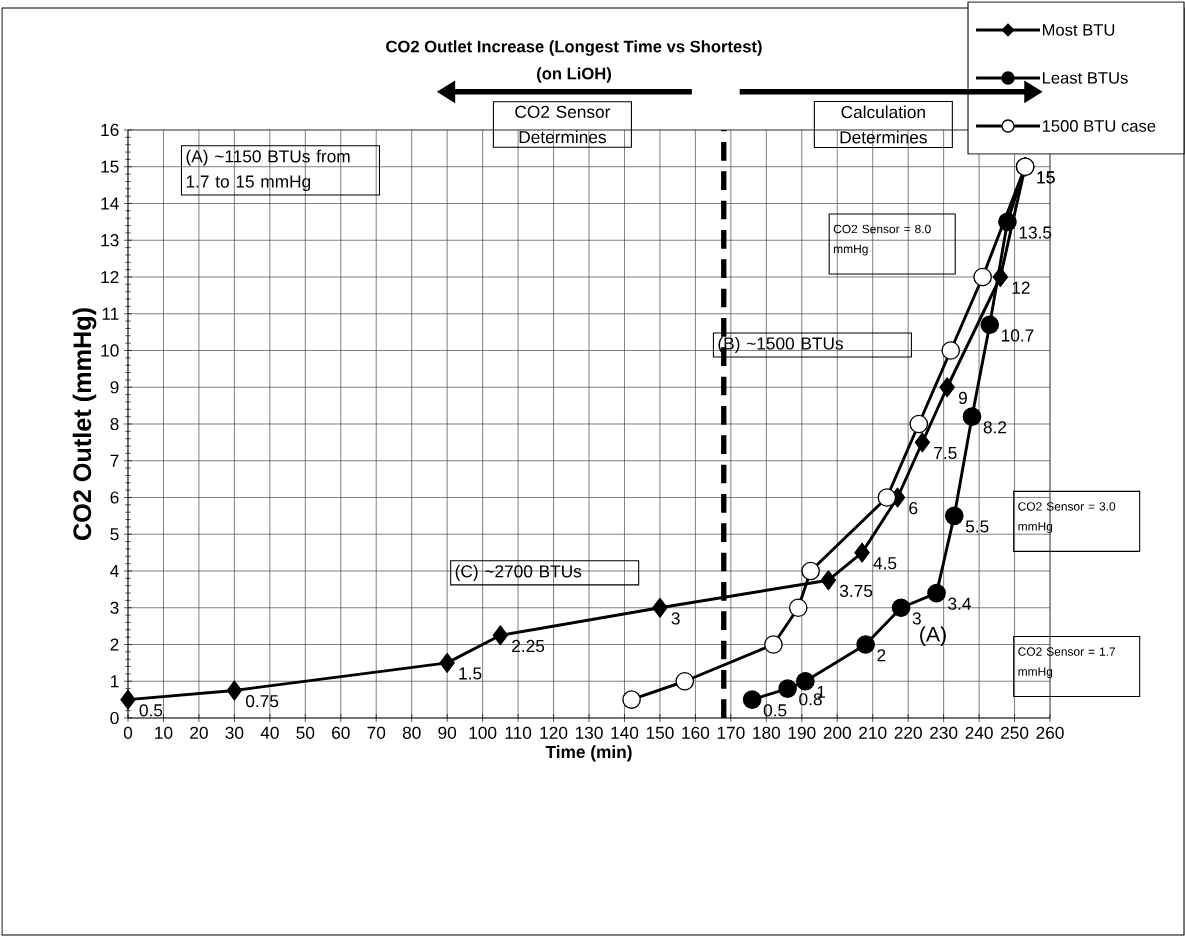 The image size is (1185, 937). Describe the element at coordinates (114, 644) in the screenshot. I see `y-tick-label: 2` at that location.